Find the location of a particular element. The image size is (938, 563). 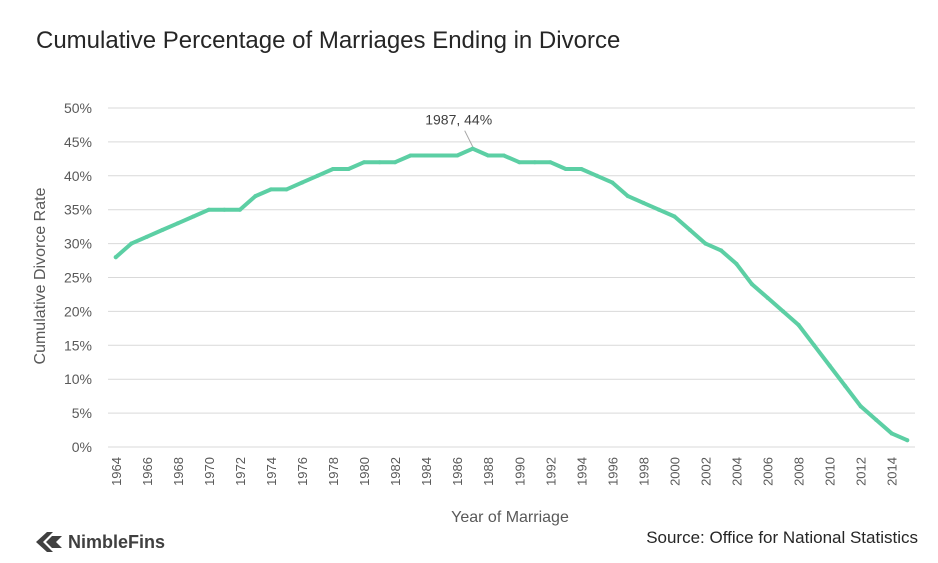

x-axis-label: Year of Marriage is located at coordinates (510, 517).